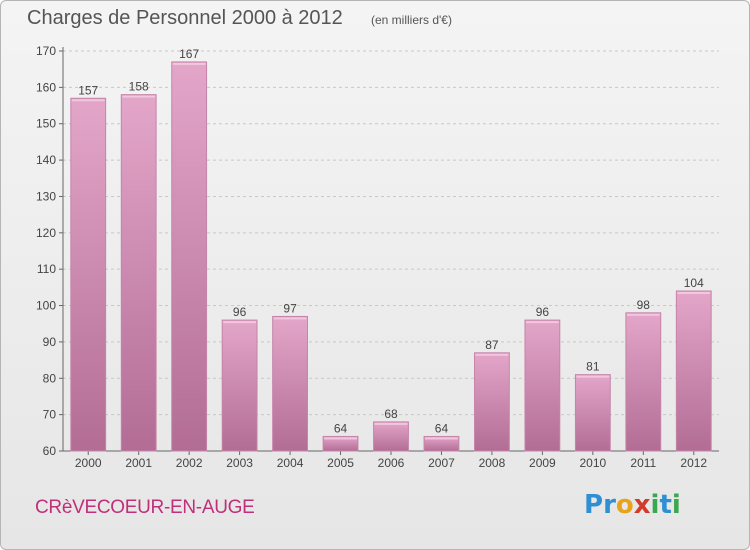 The height and width of the screenshot is (550, 750). I want to click on x-tick-label: 2004, so click(290, 463).